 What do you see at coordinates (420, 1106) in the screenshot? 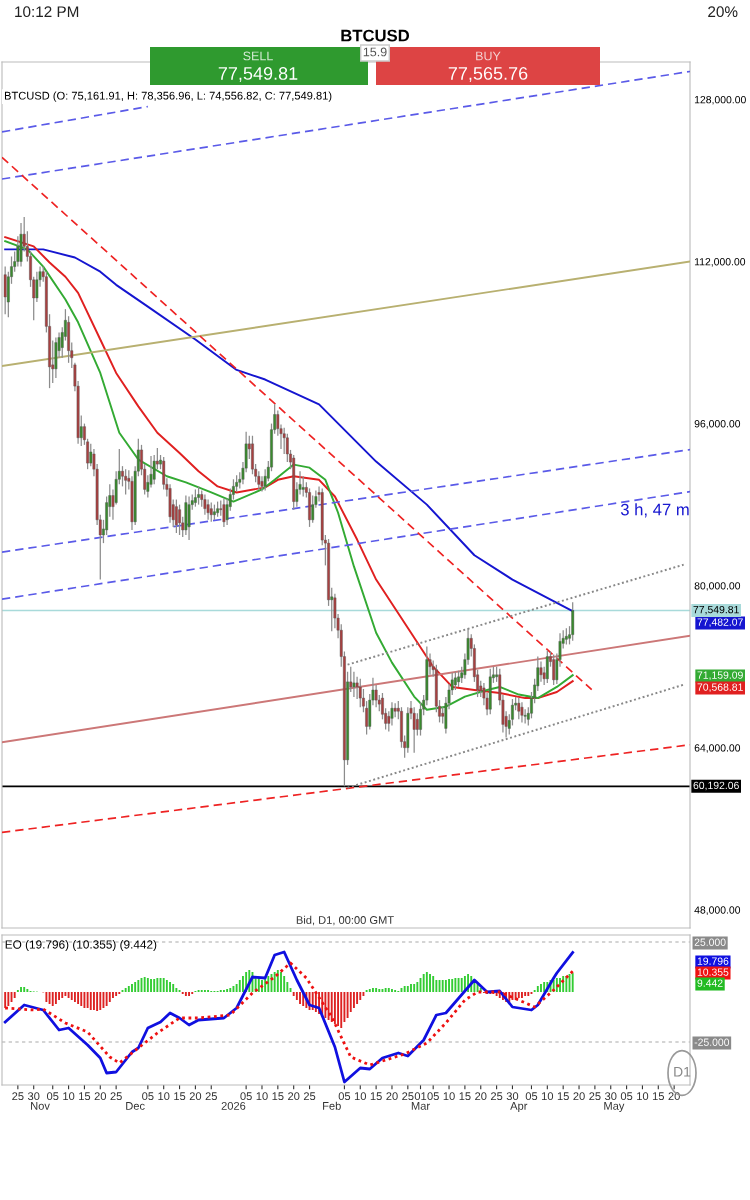
I see `x2-tick-label: Mar` at bounding box center [420, 1106].